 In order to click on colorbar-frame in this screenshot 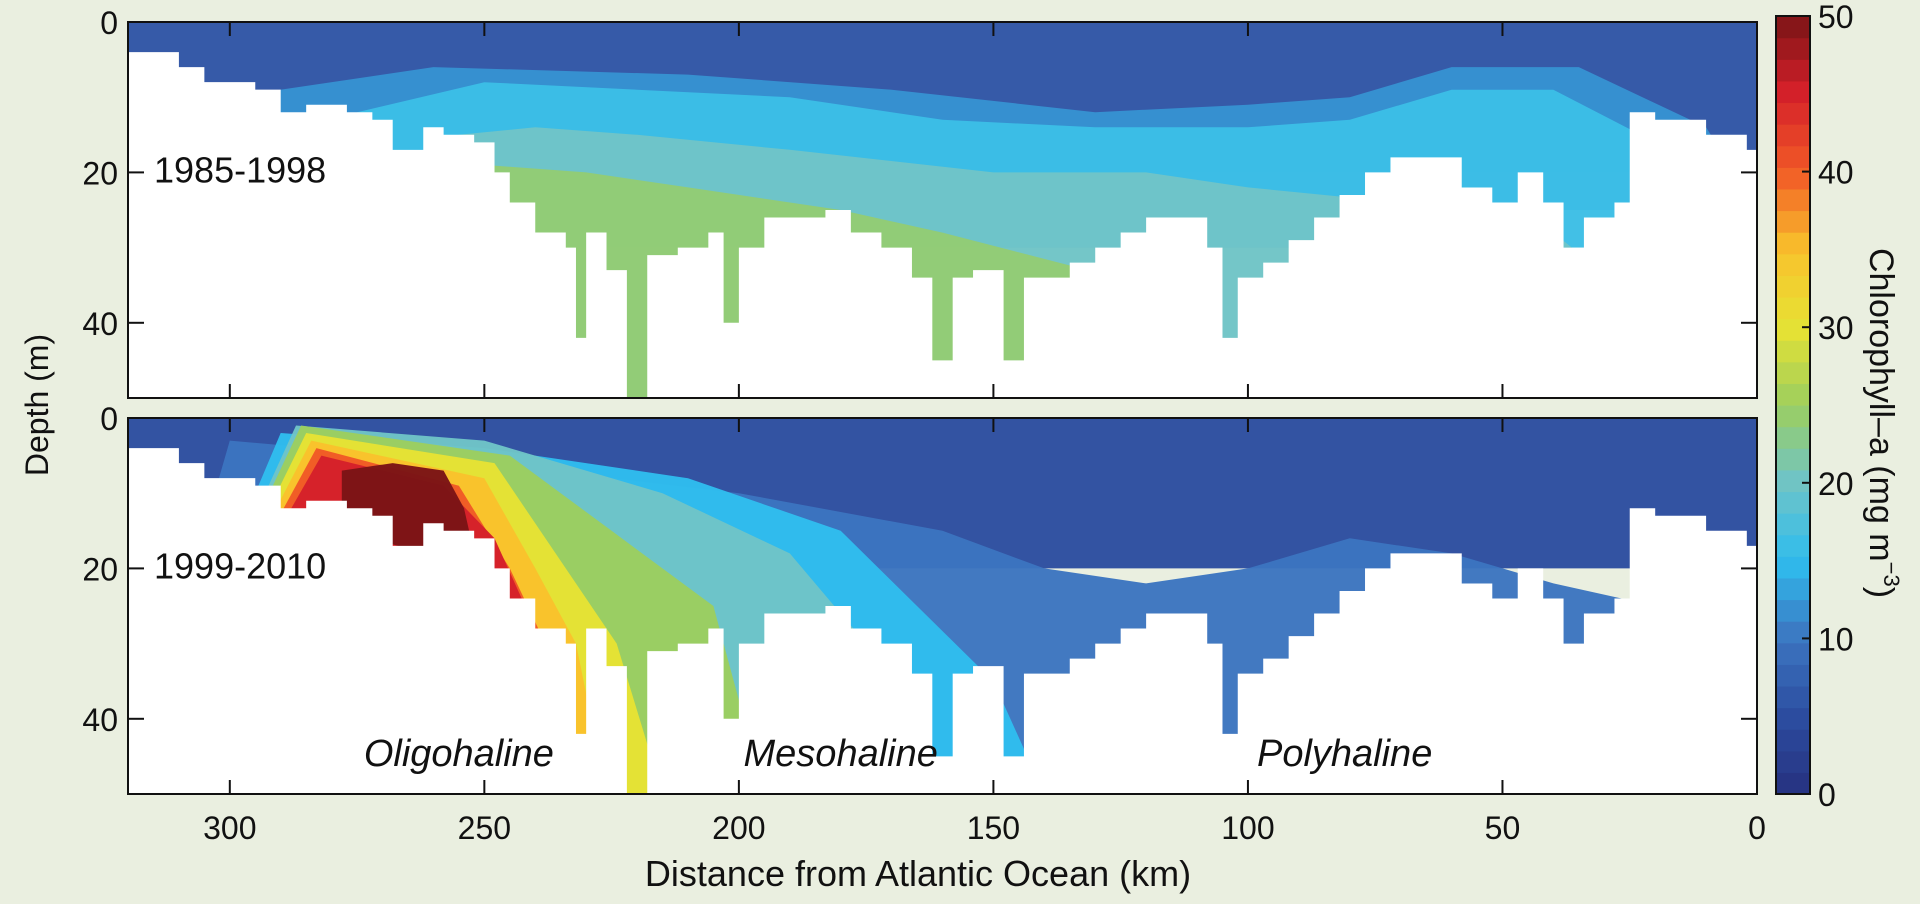, I will do `click(1793, 405)`.